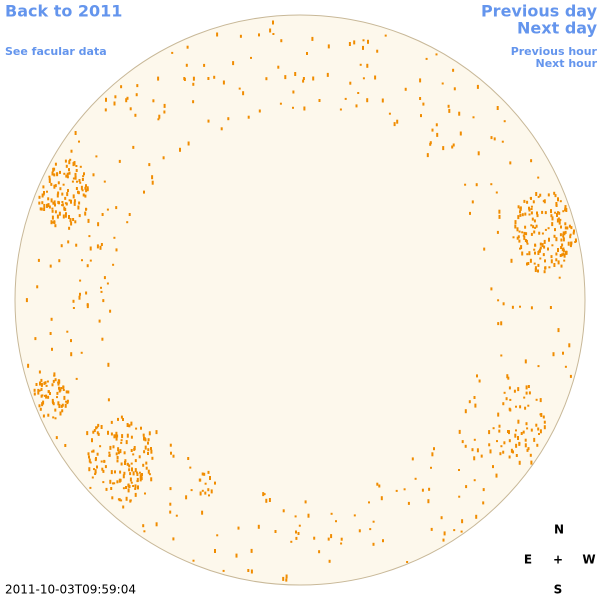  I want to click on compass-center: +, so click(558, 560).